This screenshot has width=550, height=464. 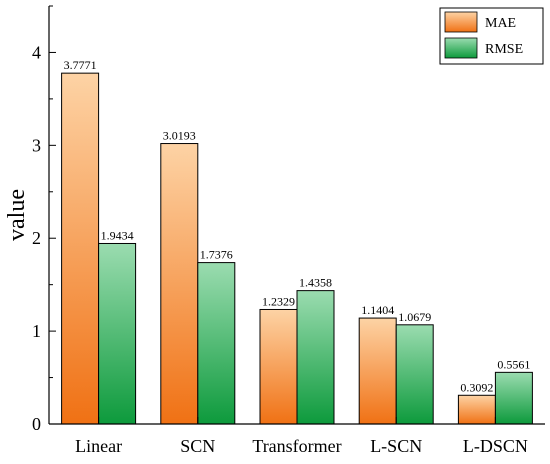 I want to click on data-label-mae-l-dscn: 0.3092, so click(x=476, y=387).